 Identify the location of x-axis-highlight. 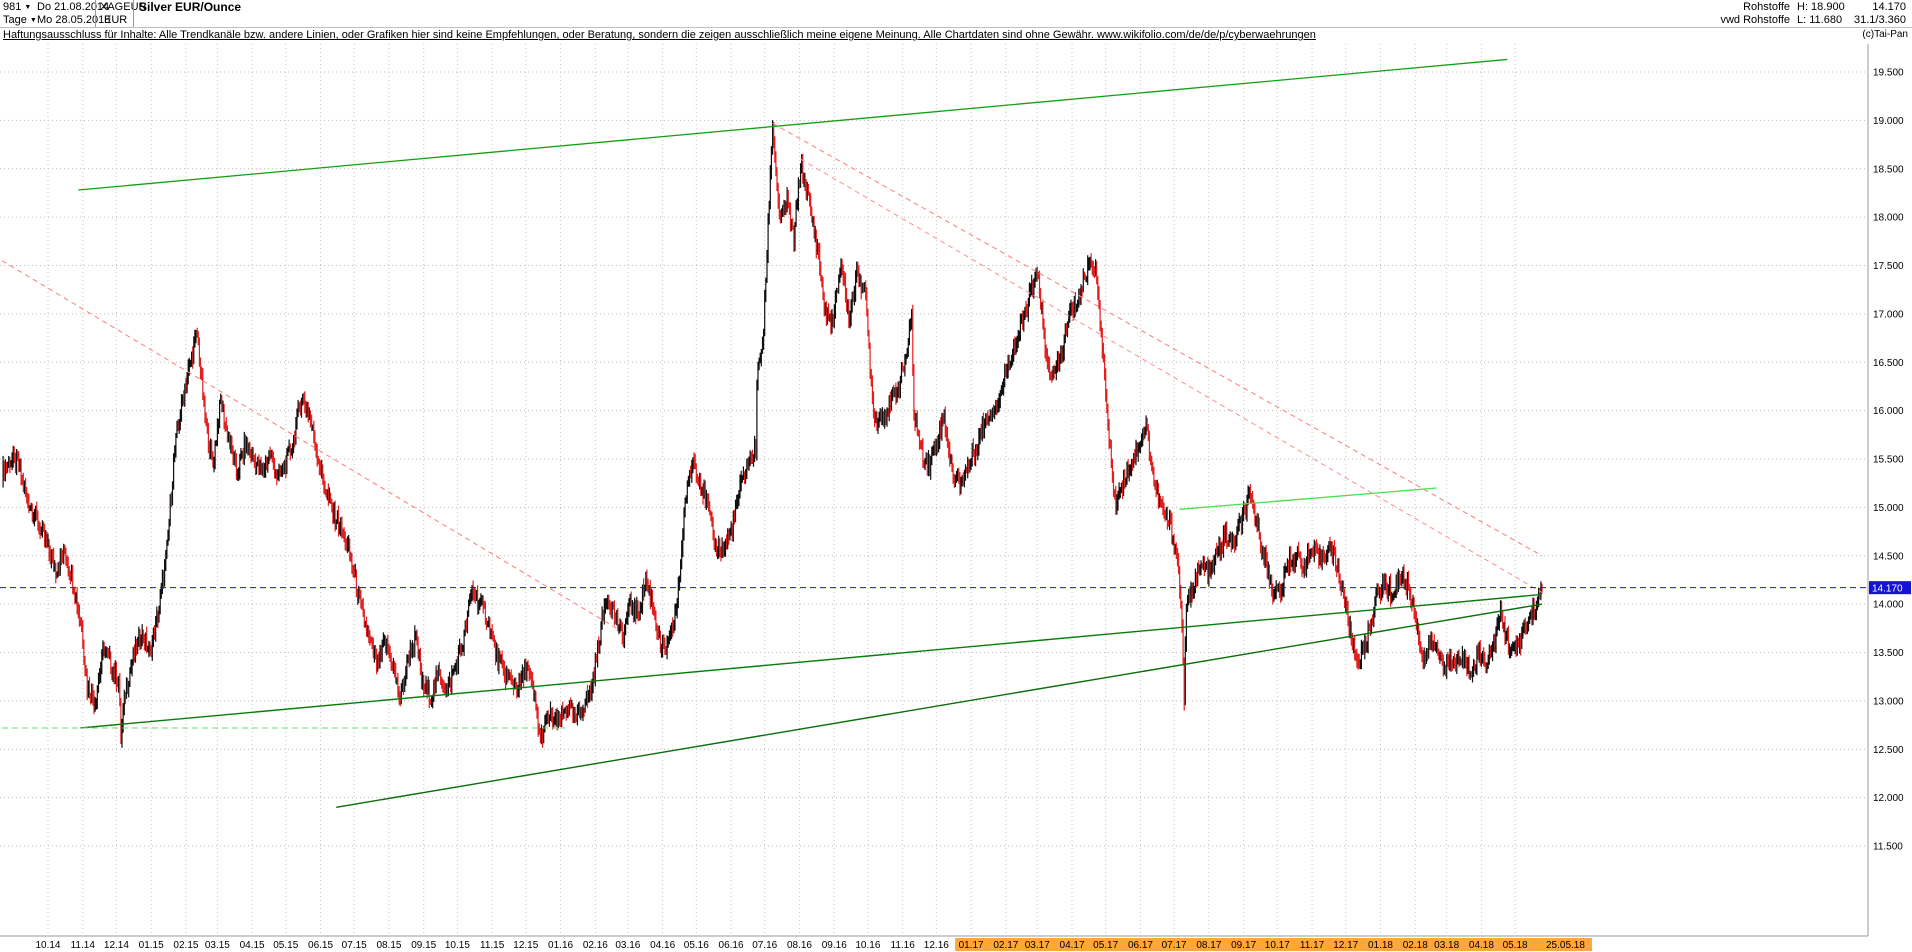
(1273, 944).